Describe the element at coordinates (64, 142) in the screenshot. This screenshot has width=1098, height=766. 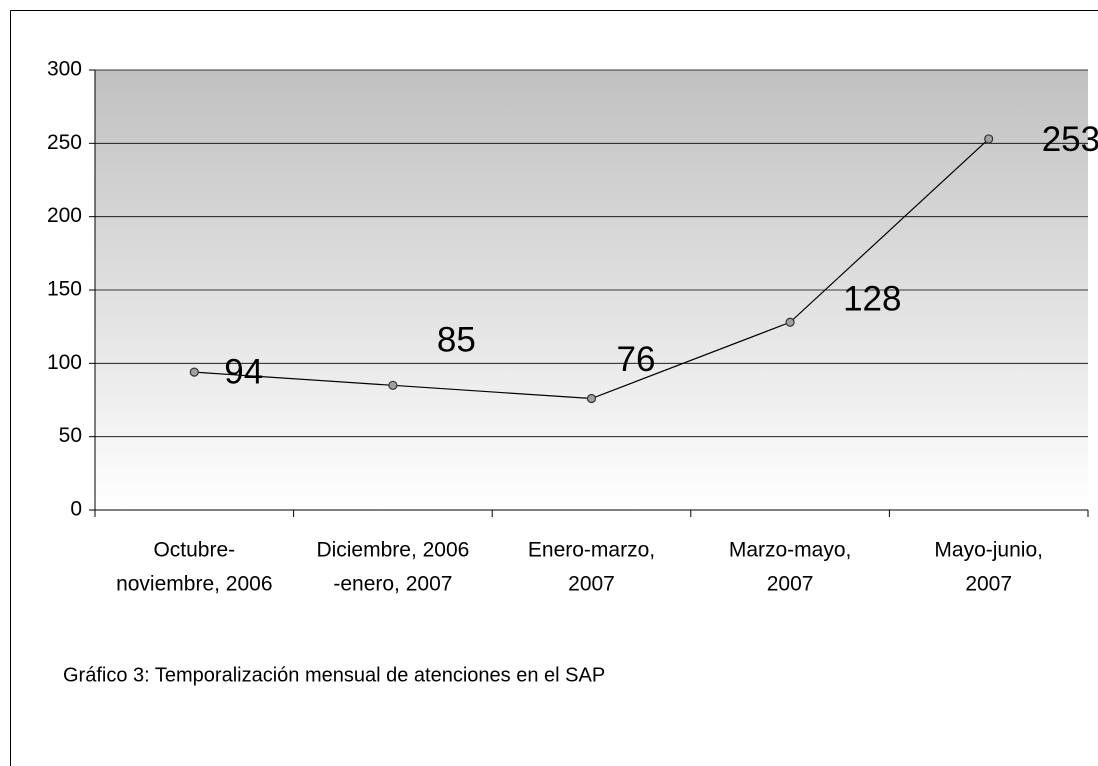
I see `y-tick-label: 250` at that location.